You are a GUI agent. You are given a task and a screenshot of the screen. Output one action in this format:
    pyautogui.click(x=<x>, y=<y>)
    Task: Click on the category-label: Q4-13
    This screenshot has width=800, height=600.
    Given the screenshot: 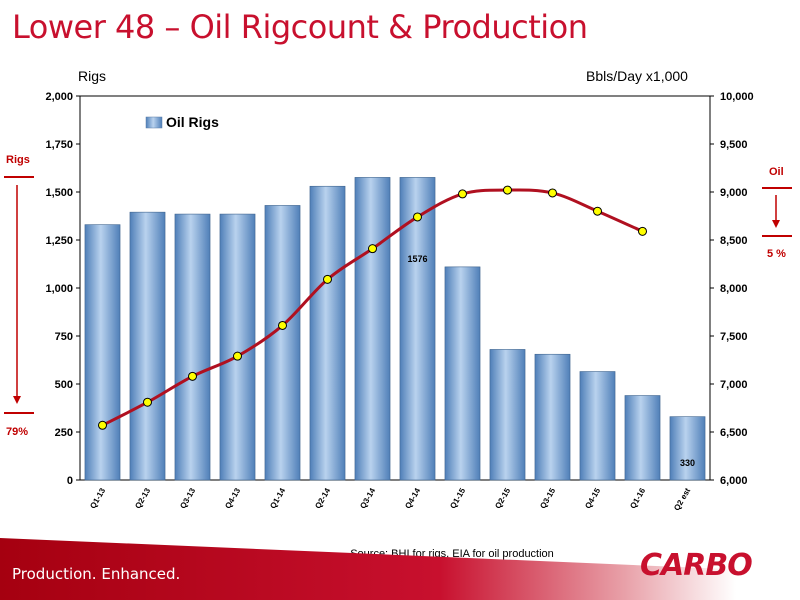 What is the action you would take?
    pyautogui.click(x=232, y=498)
    